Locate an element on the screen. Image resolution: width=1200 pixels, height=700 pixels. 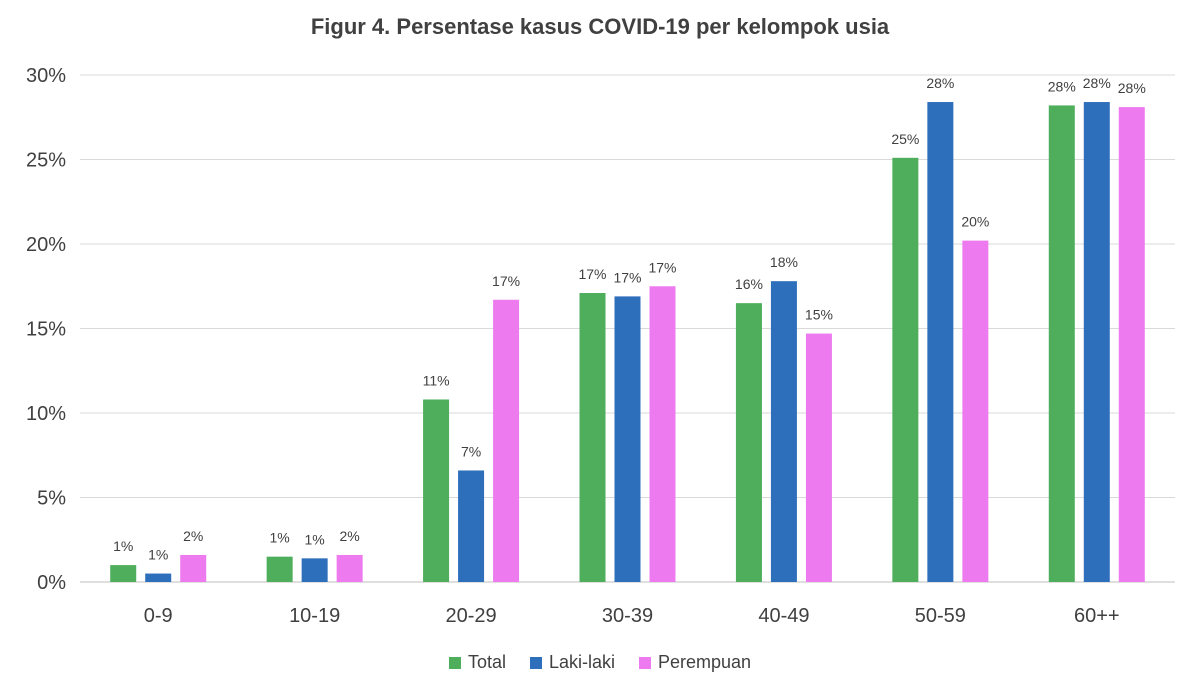
legend-item-total: Total is located at coordinates (477, 662).